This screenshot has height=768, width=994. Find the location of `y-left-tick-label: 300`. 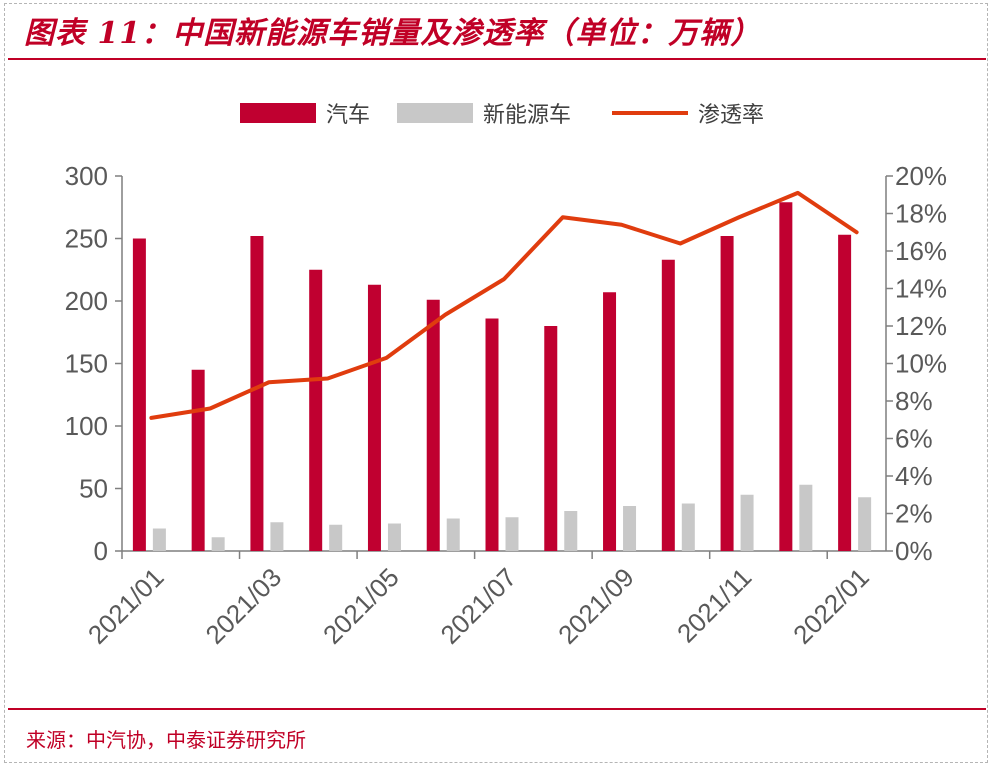

y-left-tick-label: 300 is located at coordinates (86, 176).